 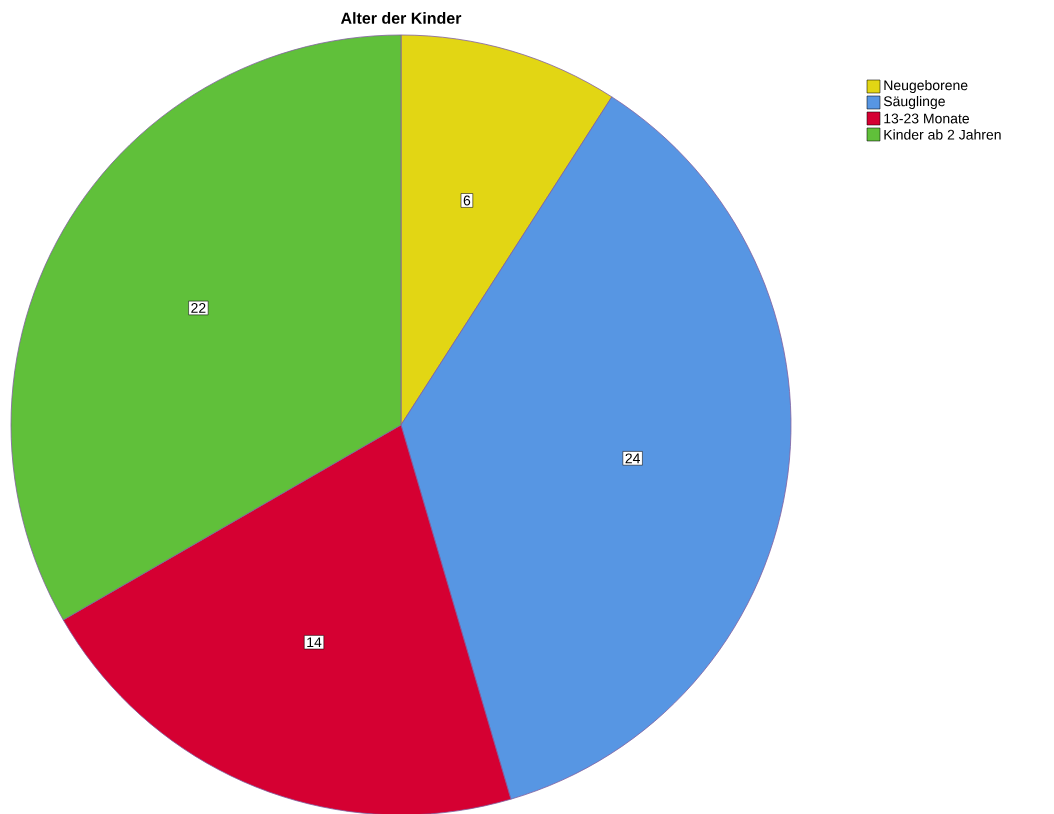 I want to click on legend-label: Neugeborene, so click(x=926, y=86).